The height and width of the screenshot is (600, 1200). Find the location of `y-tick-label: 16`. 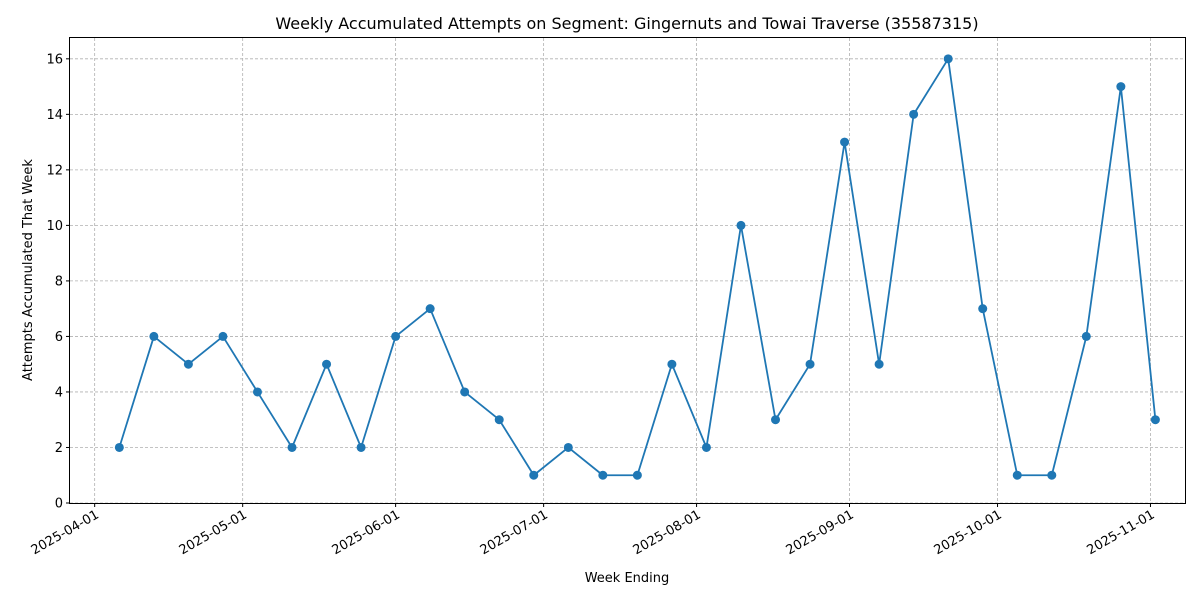

y-tick-label: 16 is located at coordinates (54, 59).